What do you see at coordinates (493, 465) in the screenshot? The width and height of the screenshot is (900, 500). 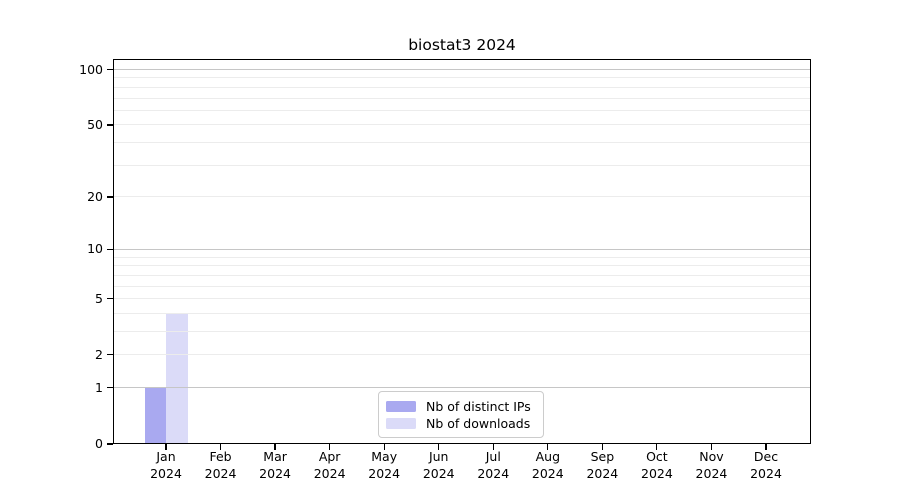 I see `x-tick-label: Jul 2024` at bounding box center [493, 465].